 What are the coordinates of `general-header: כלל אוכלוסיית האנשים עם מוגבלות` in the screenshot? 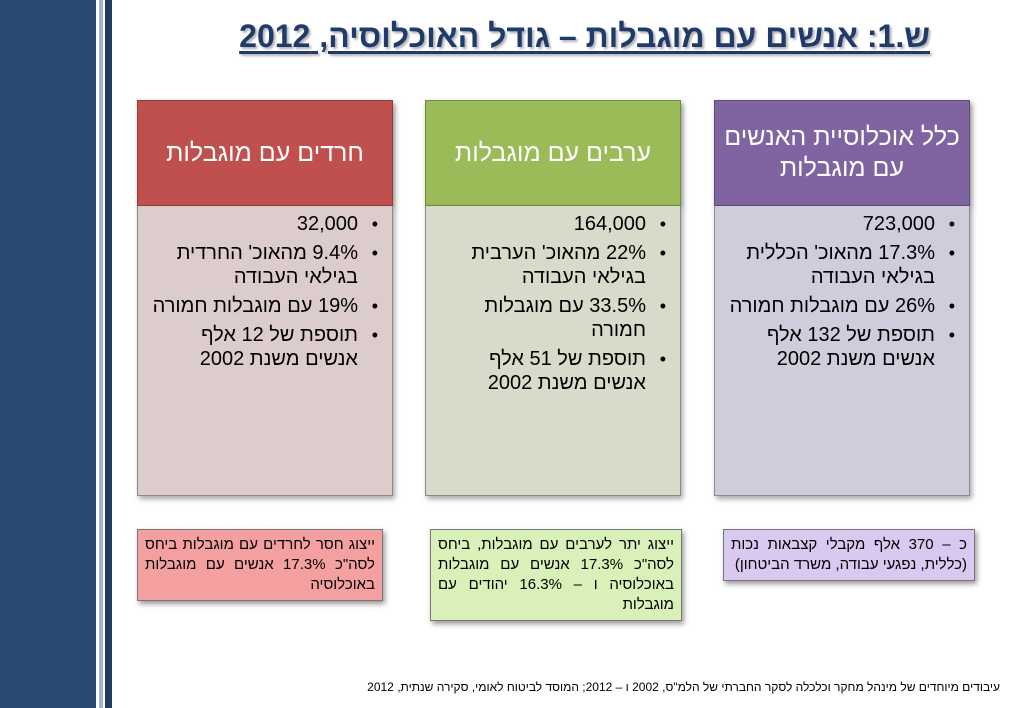 It's located at (842, 153).